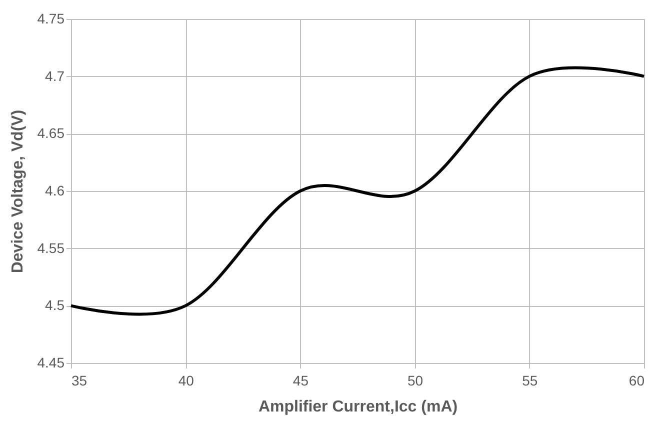  Describe the element at coordinates (80, 380) in the screenshot. I see `x-tick-label: 35` at that location.